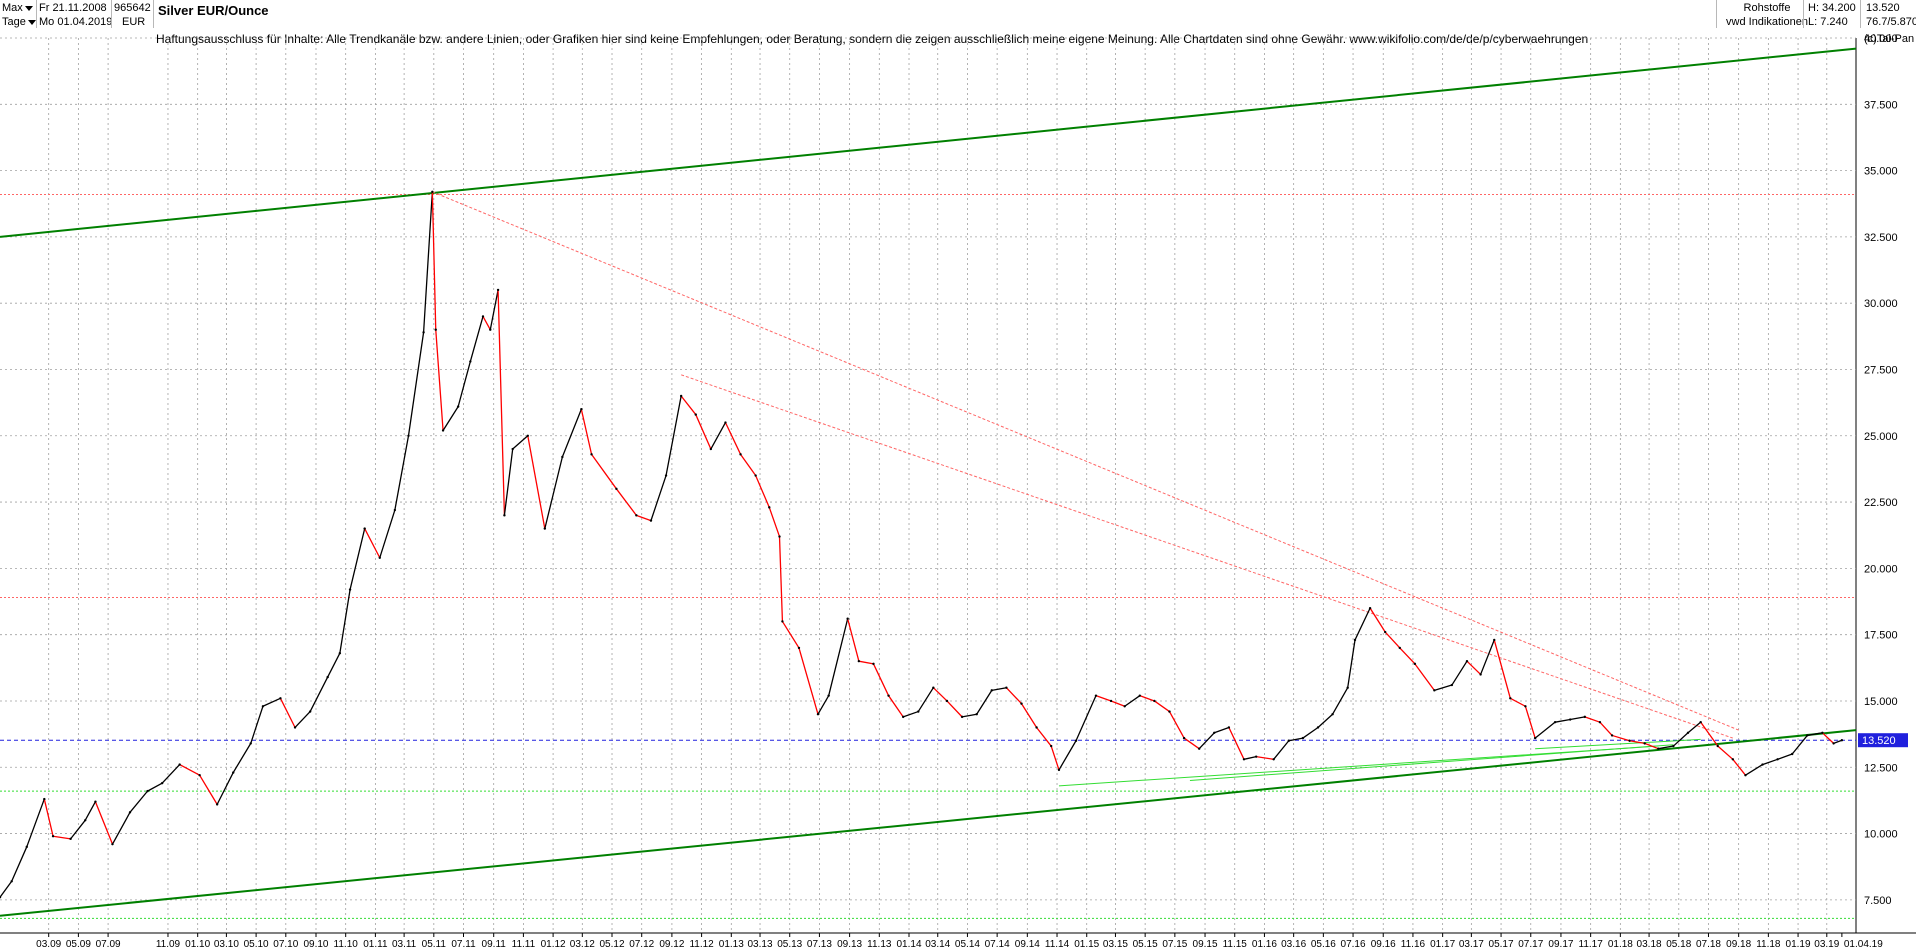  What do you see at coordinates (1235, 944) in the screenshot?
I see `x-tick-label: 11.15` at bounding box center [1235, 944].